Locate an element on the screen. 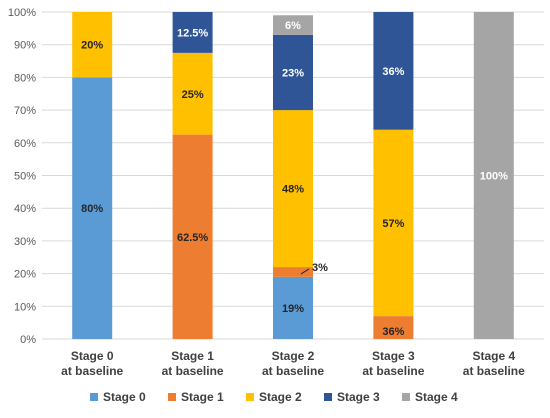 Image resolution: width=550 pixels, height=418 pixels. data-label: 20% is located at coordinates (92, 46).